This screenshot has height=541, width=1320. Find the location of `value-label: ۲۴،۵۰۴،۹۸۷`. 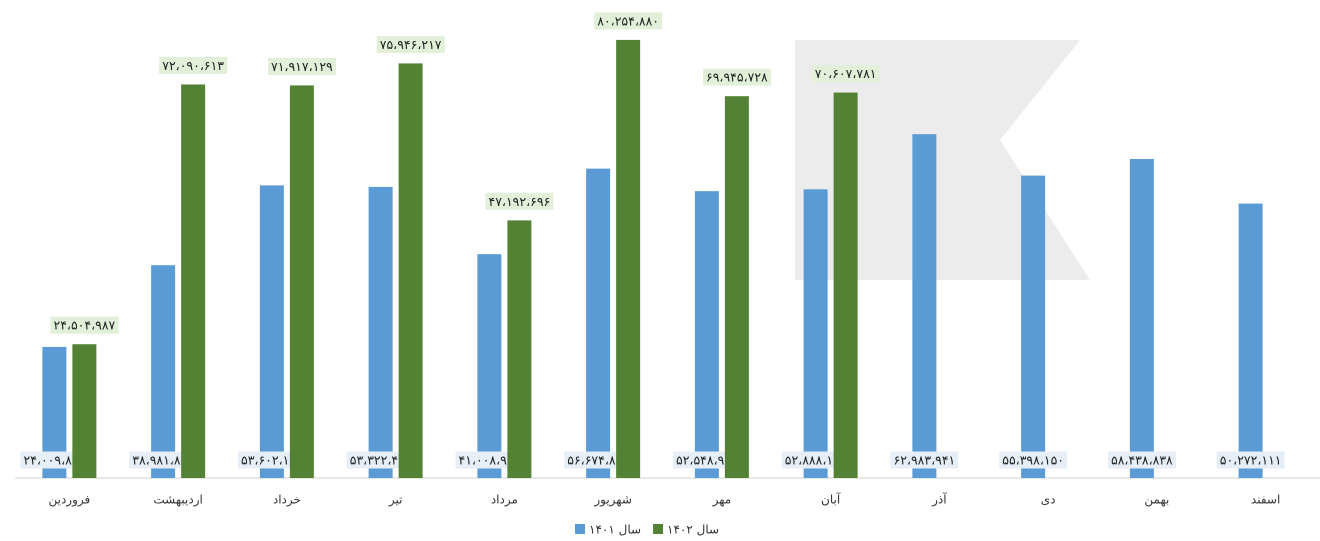

value-label: ۲۴،۵۰۴،۹۸۷ is located at coordinates (84, 325).